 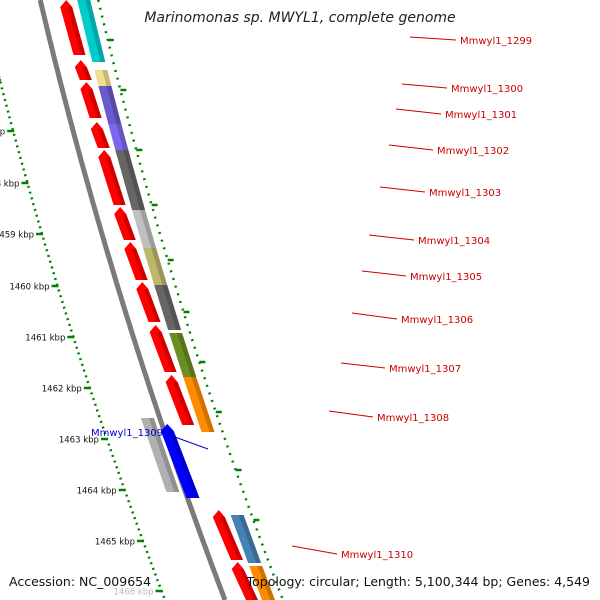 What do you see at coordinates (79, 441) in the screenshot?
I see `ruler-tick-label: 1463 kbp` at bounding box center [79, 441].